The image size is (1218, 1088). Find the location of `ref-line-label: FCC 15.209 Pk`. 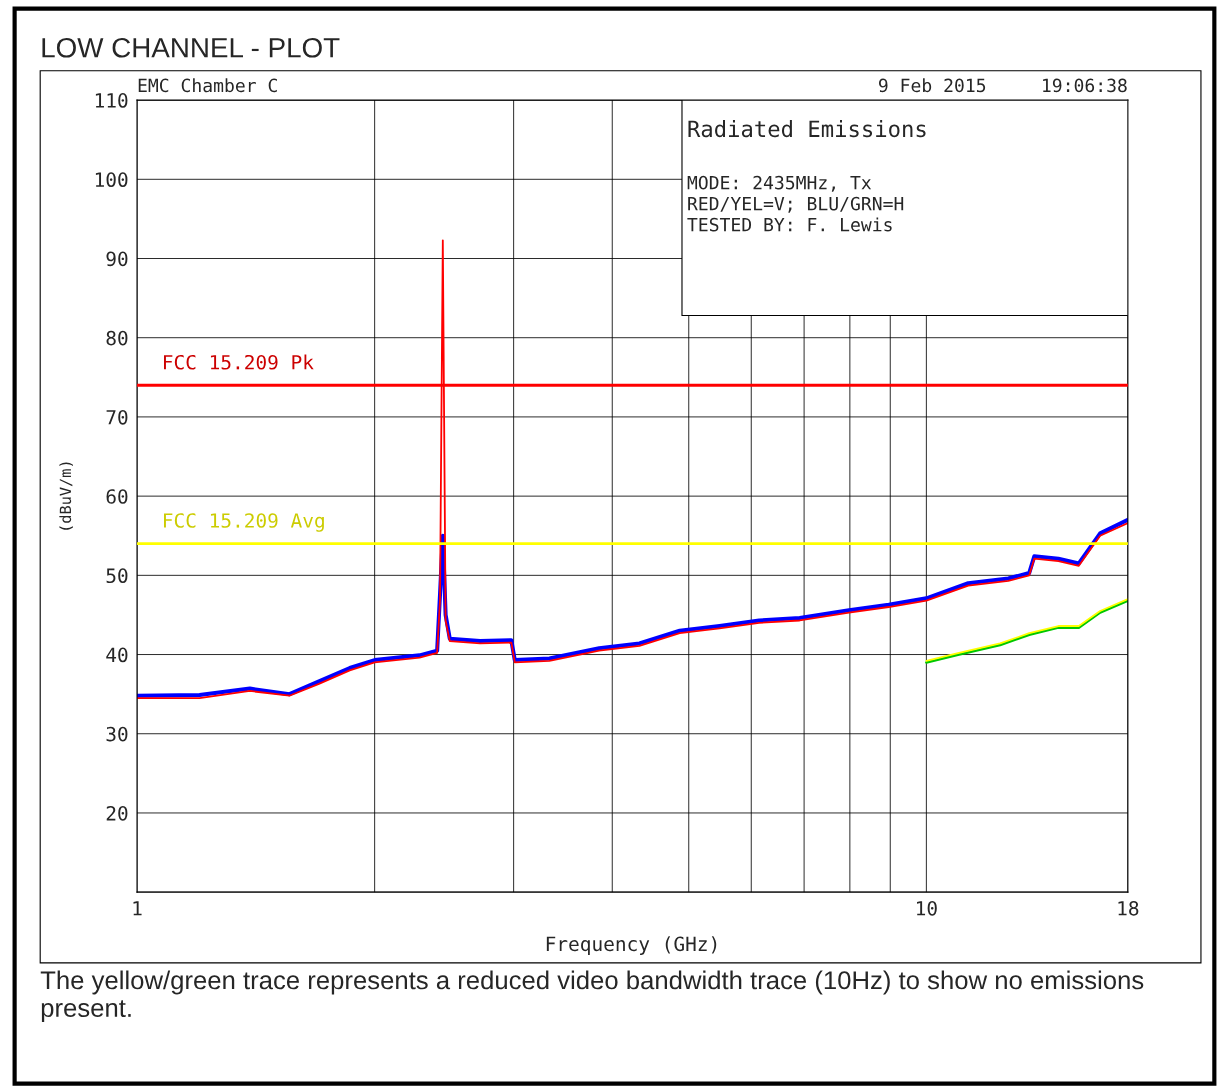

ref-line-label: FCC 15.209 Pk is located at coordinates (239, 362).